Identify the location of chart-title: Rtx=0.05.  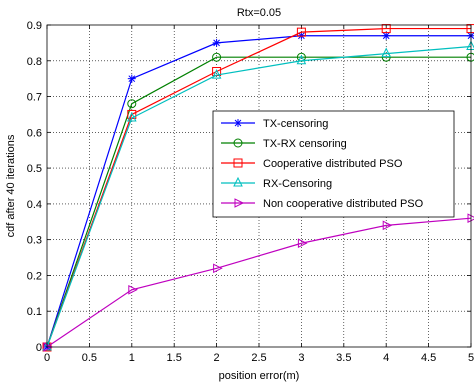
(259, 13).